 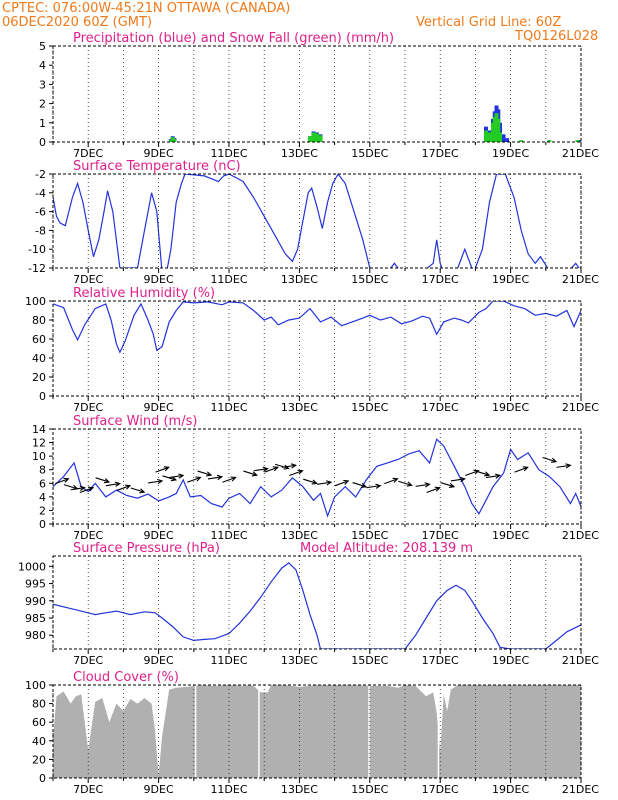 What do you see at coordinates (39, 429) in the screenshot?
I see `y-tick-label: 14` at bounding box center [39, 429].